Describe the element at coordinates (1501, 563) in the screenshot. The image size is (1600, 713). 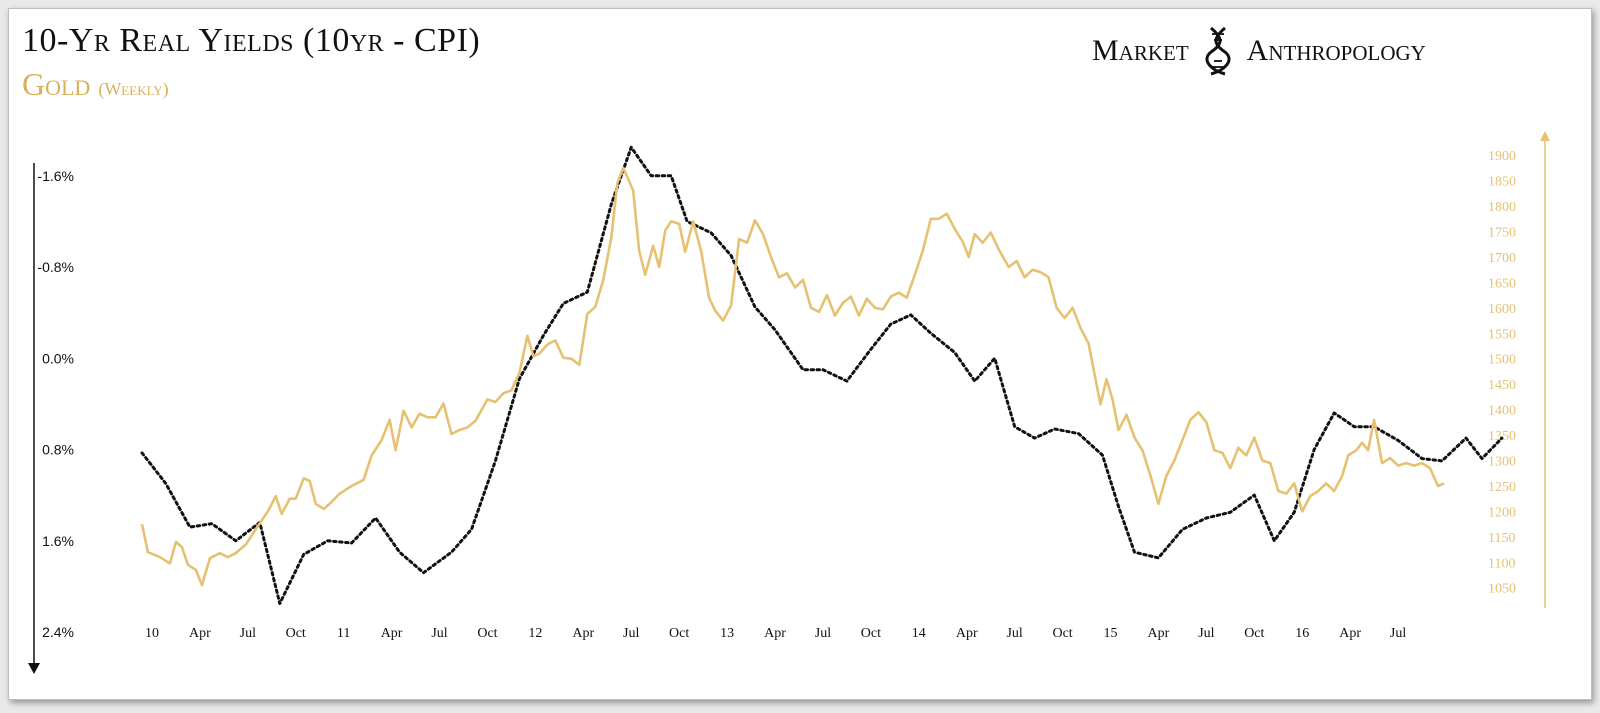
I see `right-tick-label: 1100` at that location.